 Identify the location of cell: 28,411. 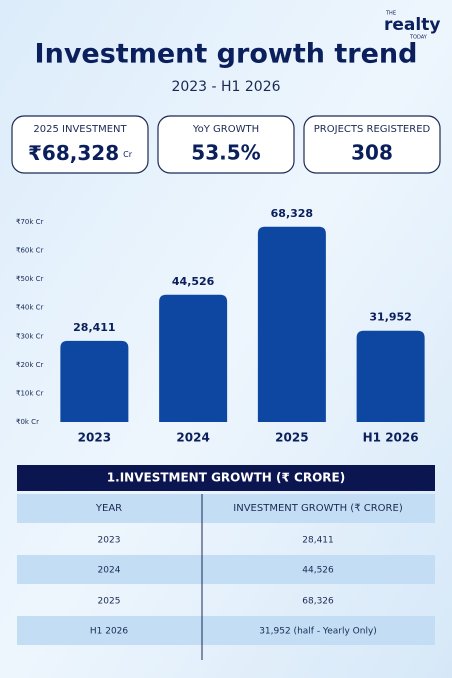
(318, 541).